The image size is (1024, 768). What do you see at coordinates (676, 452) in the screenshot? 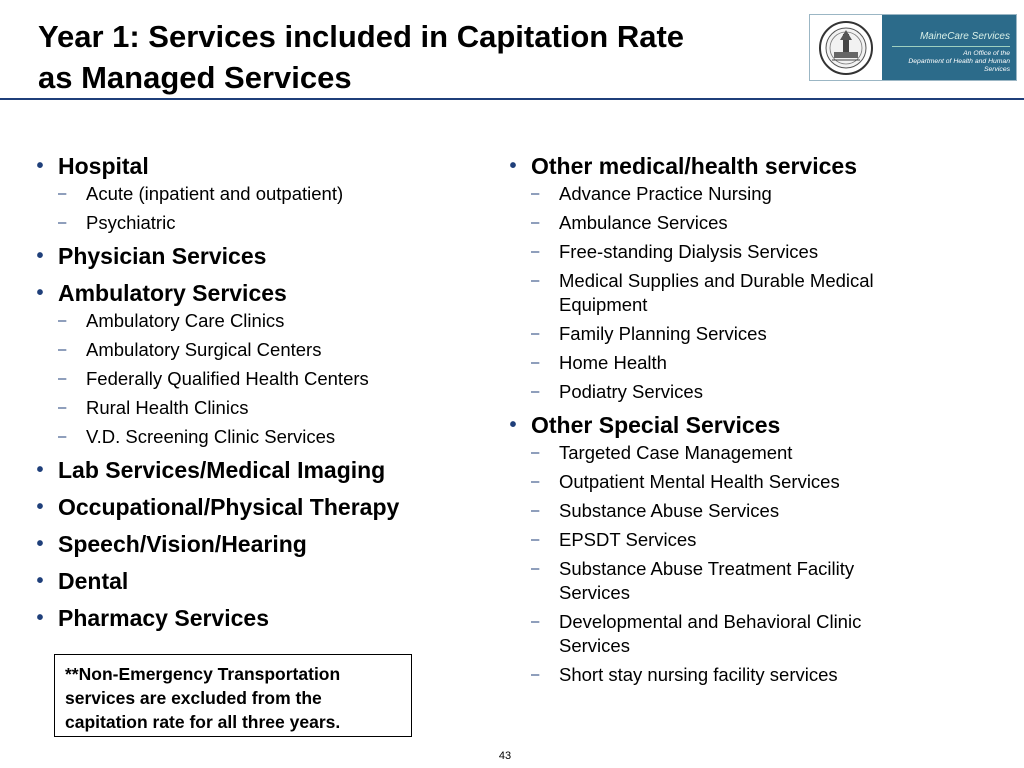
I see `sub-service-text: Targeted Case Management` at bounding box center [676, 452].